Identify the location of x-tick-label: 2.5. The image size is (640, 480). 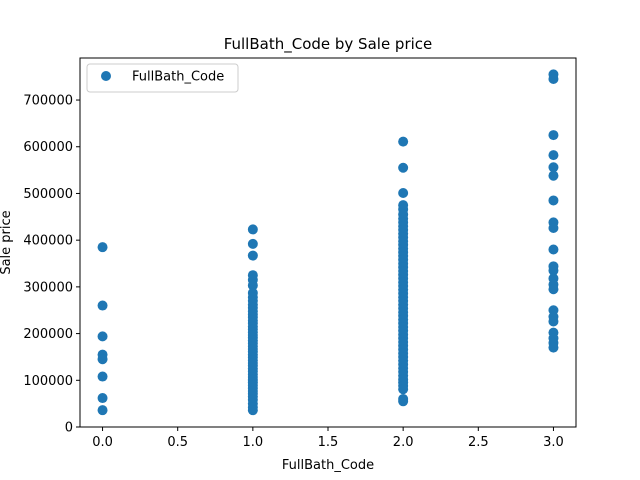
(478, 442).